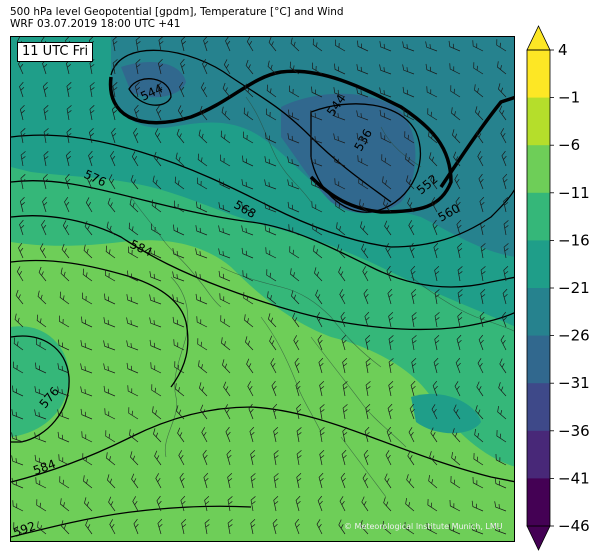 The width and height of the screenshot is (603, 558). Describe the element at coordinates (574, 193) in the screenshot. I see `colorbar-tick-label: −11` at that location.